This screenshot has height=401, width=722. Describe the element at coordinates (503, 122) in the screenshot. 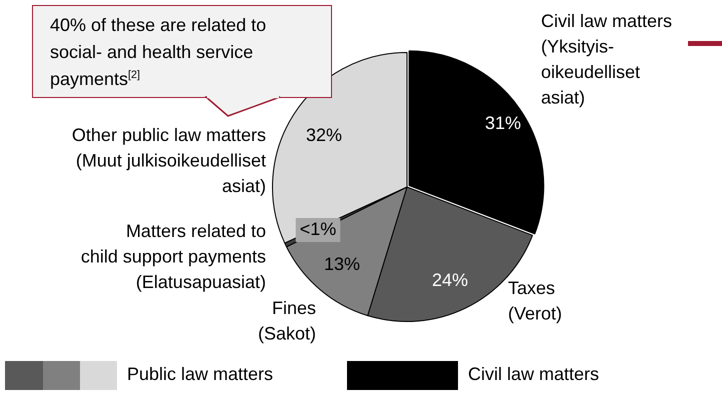

I see `data-label: 31%` at that location.